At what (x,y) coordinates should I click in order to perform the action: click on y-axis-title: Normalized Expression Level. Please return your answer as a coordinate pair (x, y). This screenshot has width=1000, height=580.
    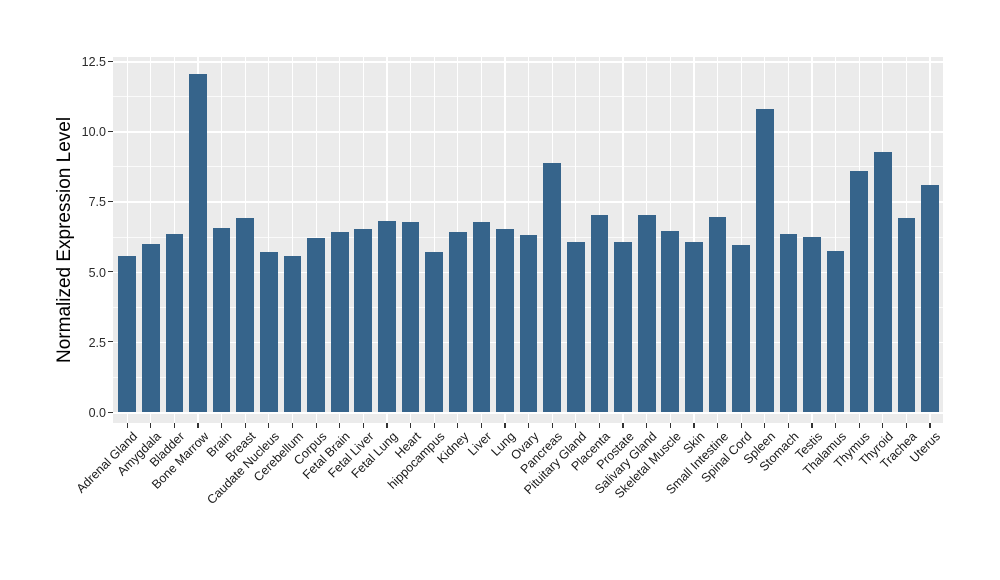
    Looking at the image, I should click on (64, 240).